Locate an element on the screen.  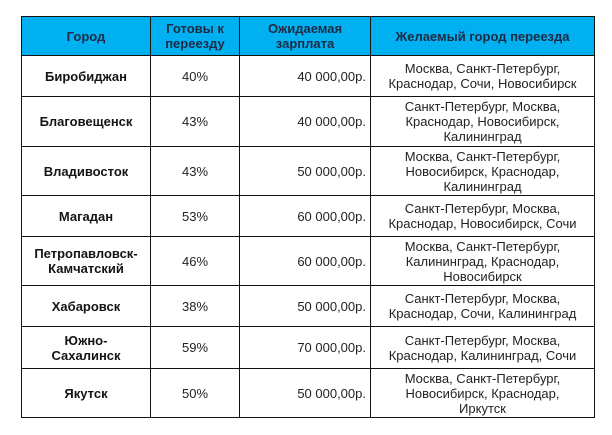
city-cell: Петропавловск- Камчатский is located at coordinates (86, 261).